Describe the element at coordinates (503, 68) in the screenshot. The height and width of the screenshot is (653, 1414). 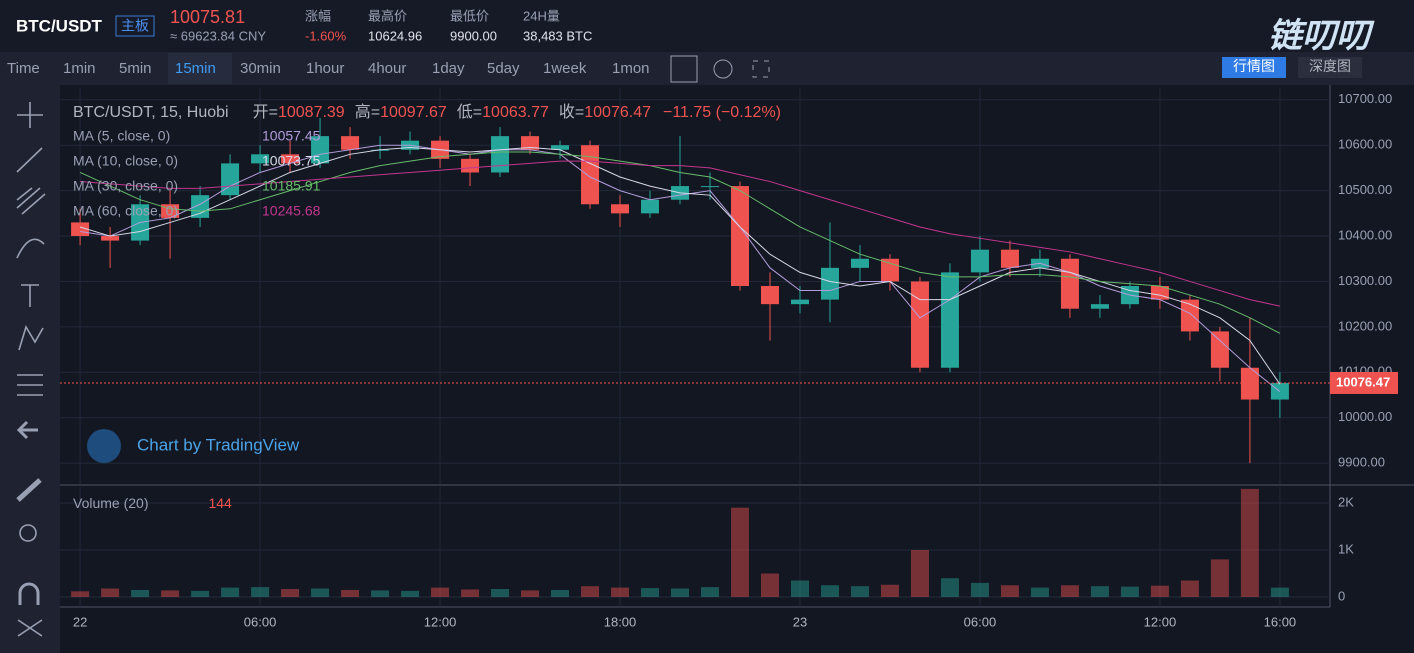
I see `interval-button: 5day` at that location.